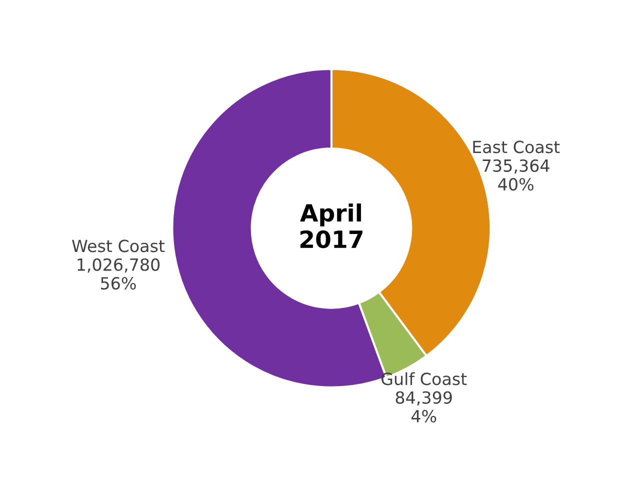 Image resolution: width=639 pixels, height=477 pixels. I want to click on text: April 2017, so click(331, 226).